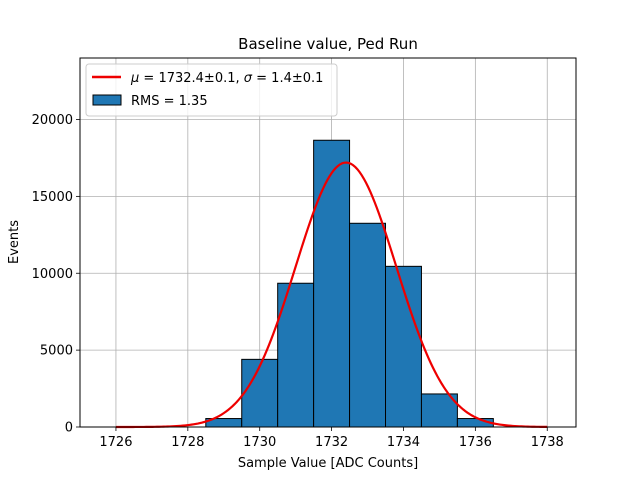 The width and height of the screenshot is (640, 485). I want to click on x-tick-label: 1730, so click(259, 442).